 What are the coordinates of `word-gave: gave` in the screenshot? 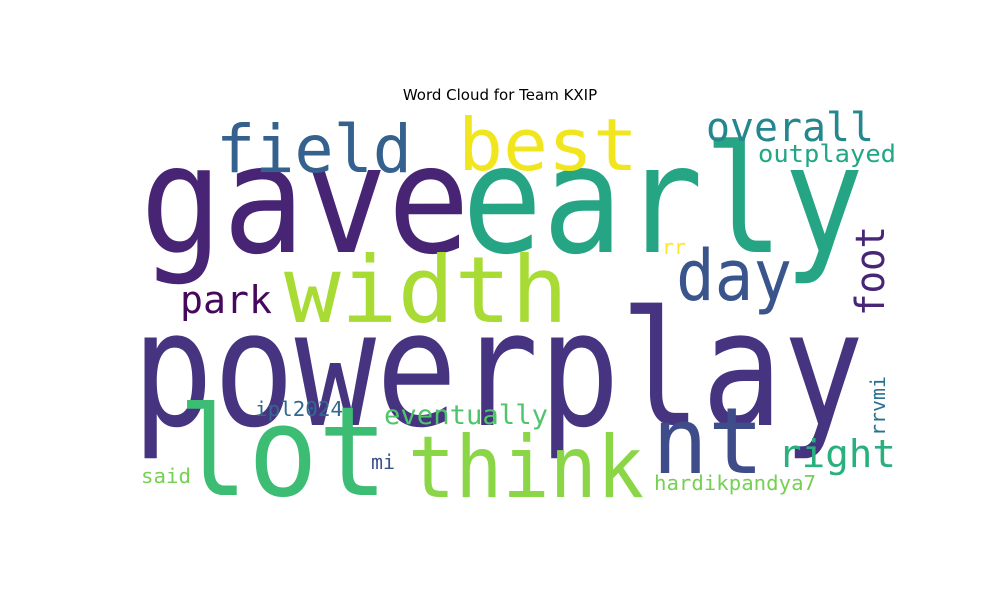 It's located at (305, 201).